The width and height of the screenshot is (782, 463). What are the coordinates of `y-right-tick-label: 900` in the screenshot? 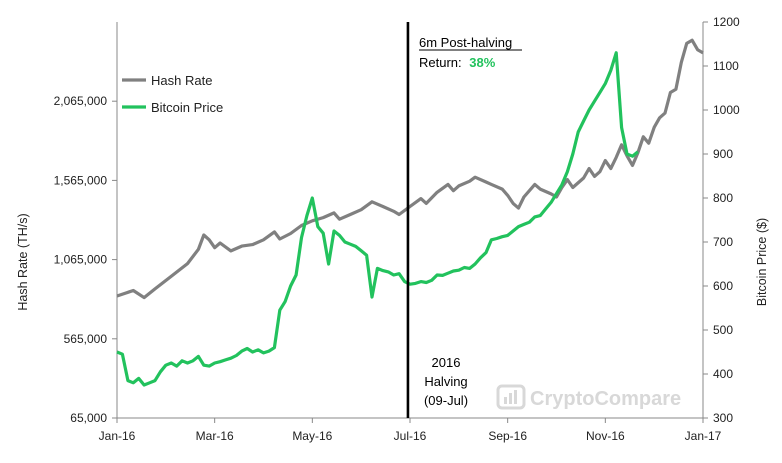 It's located at (723, 154).